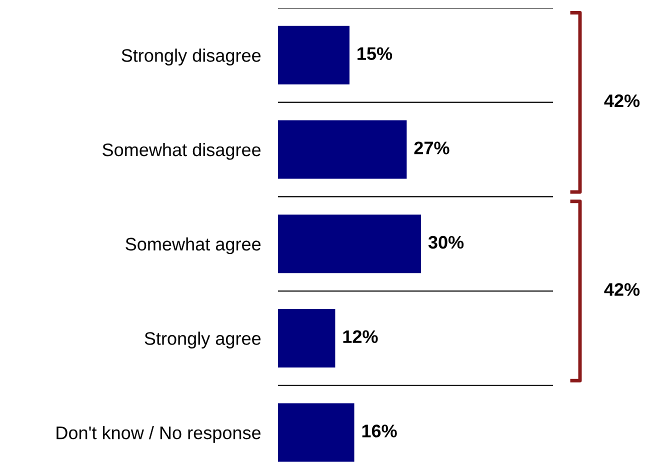 The width and height of the screenshot is (645, 475). I want to click on y-tick-label: Strongly agree, so click(202, 340).